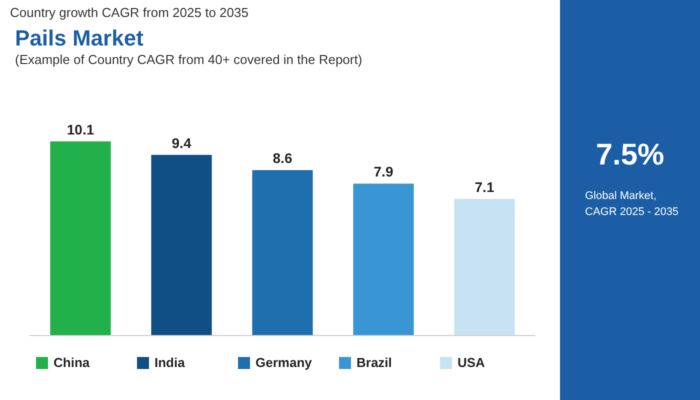 This screenshot has width=700, height=400. I want to click on x-tick-label: China, so click(72, 362).